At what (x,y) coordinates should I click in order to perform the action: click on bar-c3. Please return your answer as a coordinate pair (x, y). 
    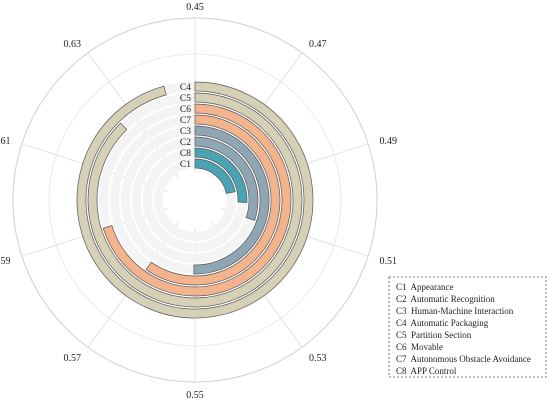
    Looking at the image, I should click on (231, 200).